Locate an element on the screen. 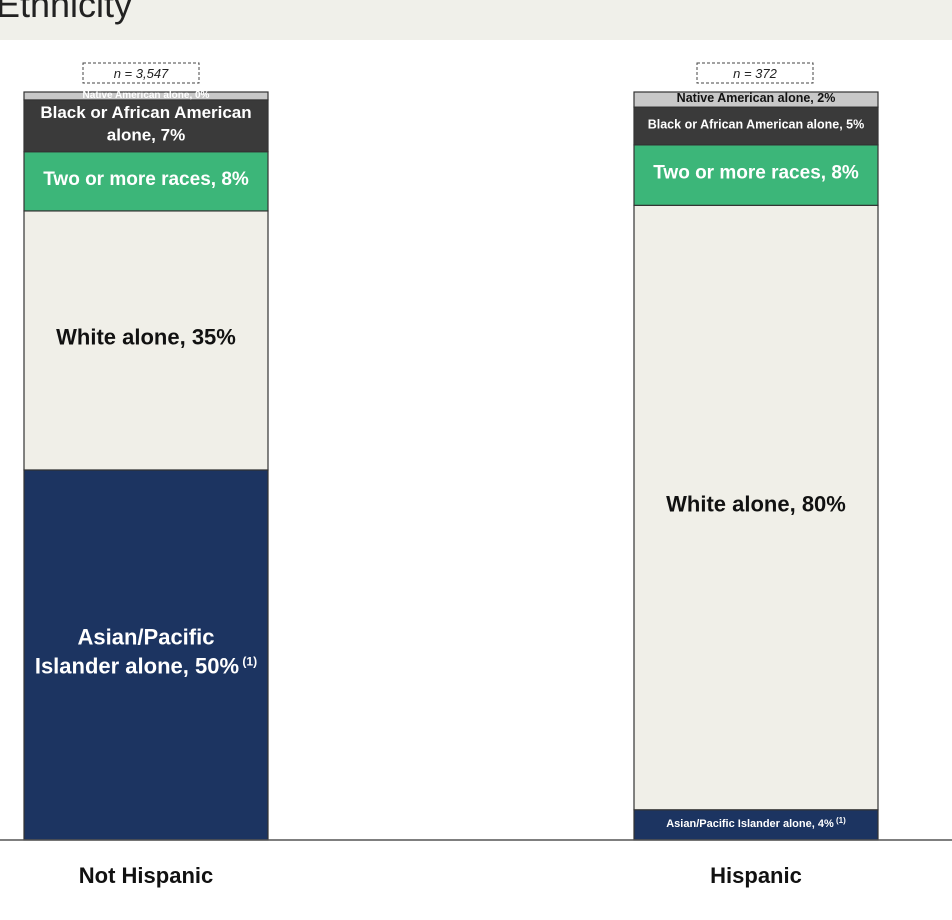  segment-label: Islander alone, 50% (1) is located at coordinates (146, 666).